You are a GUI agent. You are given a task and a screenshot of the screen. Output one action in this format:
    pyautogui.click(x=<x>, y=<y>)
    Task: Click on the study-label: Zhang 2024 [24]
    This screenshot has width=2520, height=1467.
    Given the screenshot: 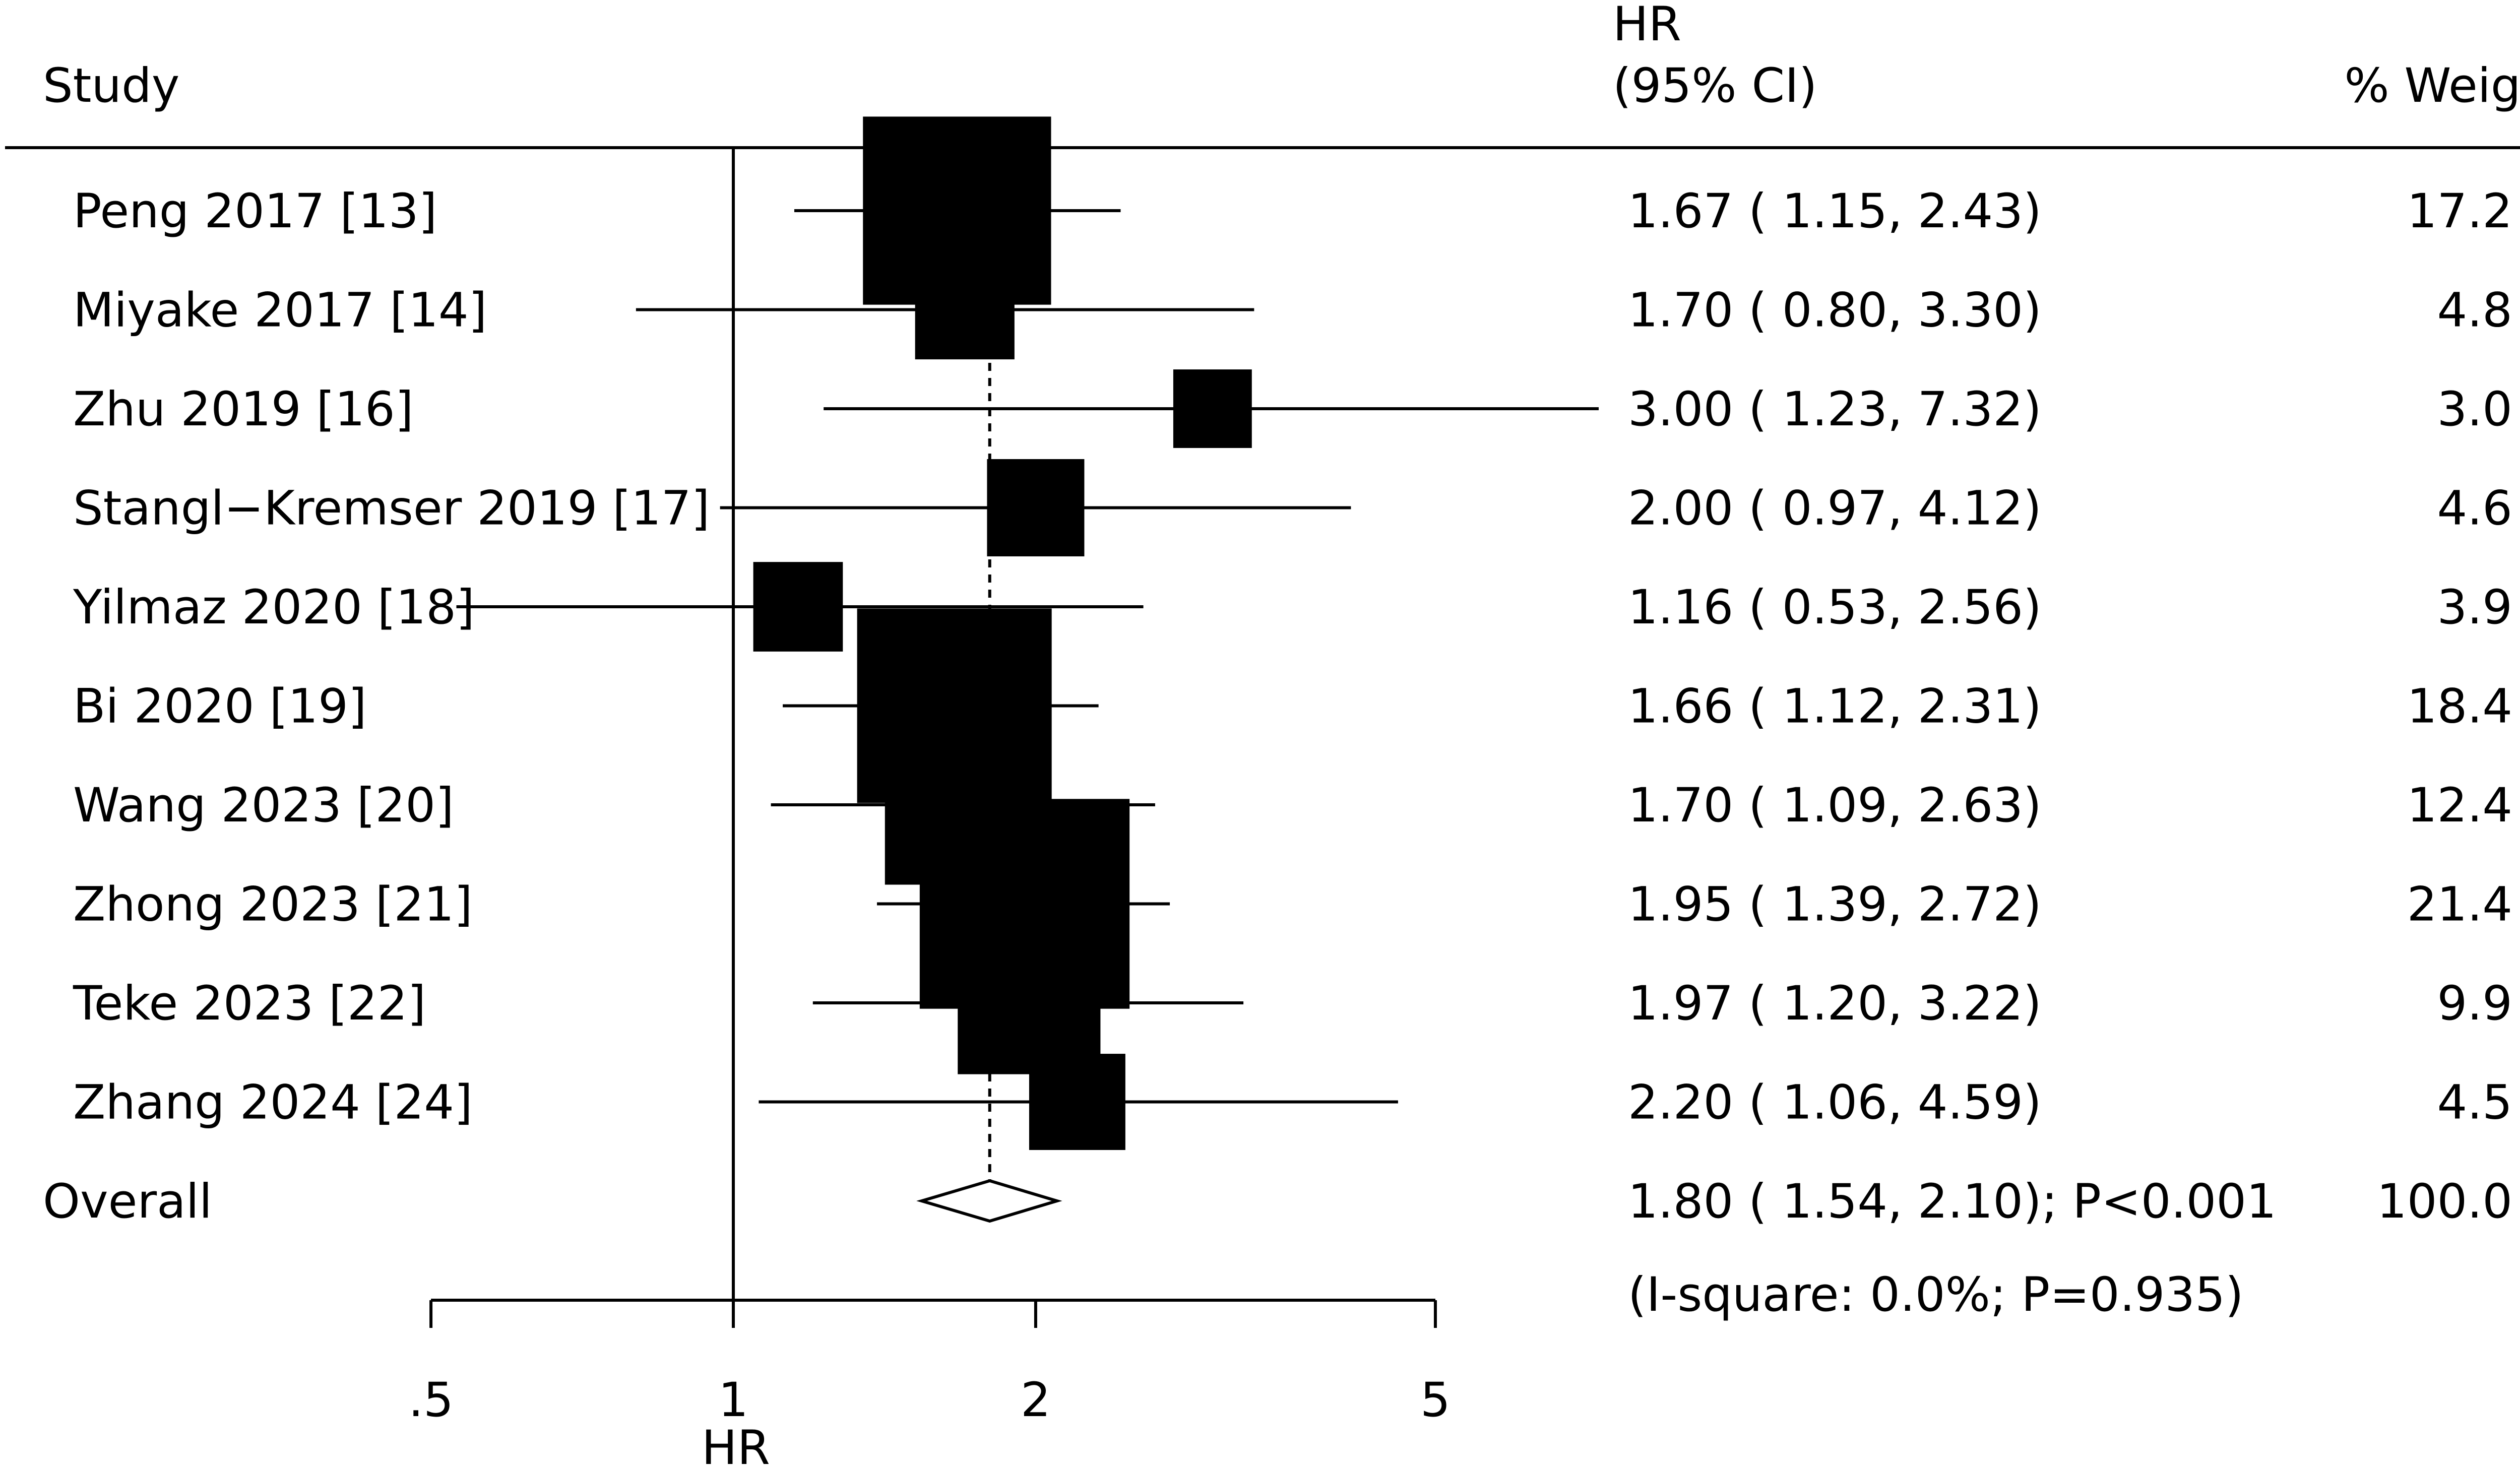 What is the action you would take?
    pyautogui.click(x=273, y=1102)
    